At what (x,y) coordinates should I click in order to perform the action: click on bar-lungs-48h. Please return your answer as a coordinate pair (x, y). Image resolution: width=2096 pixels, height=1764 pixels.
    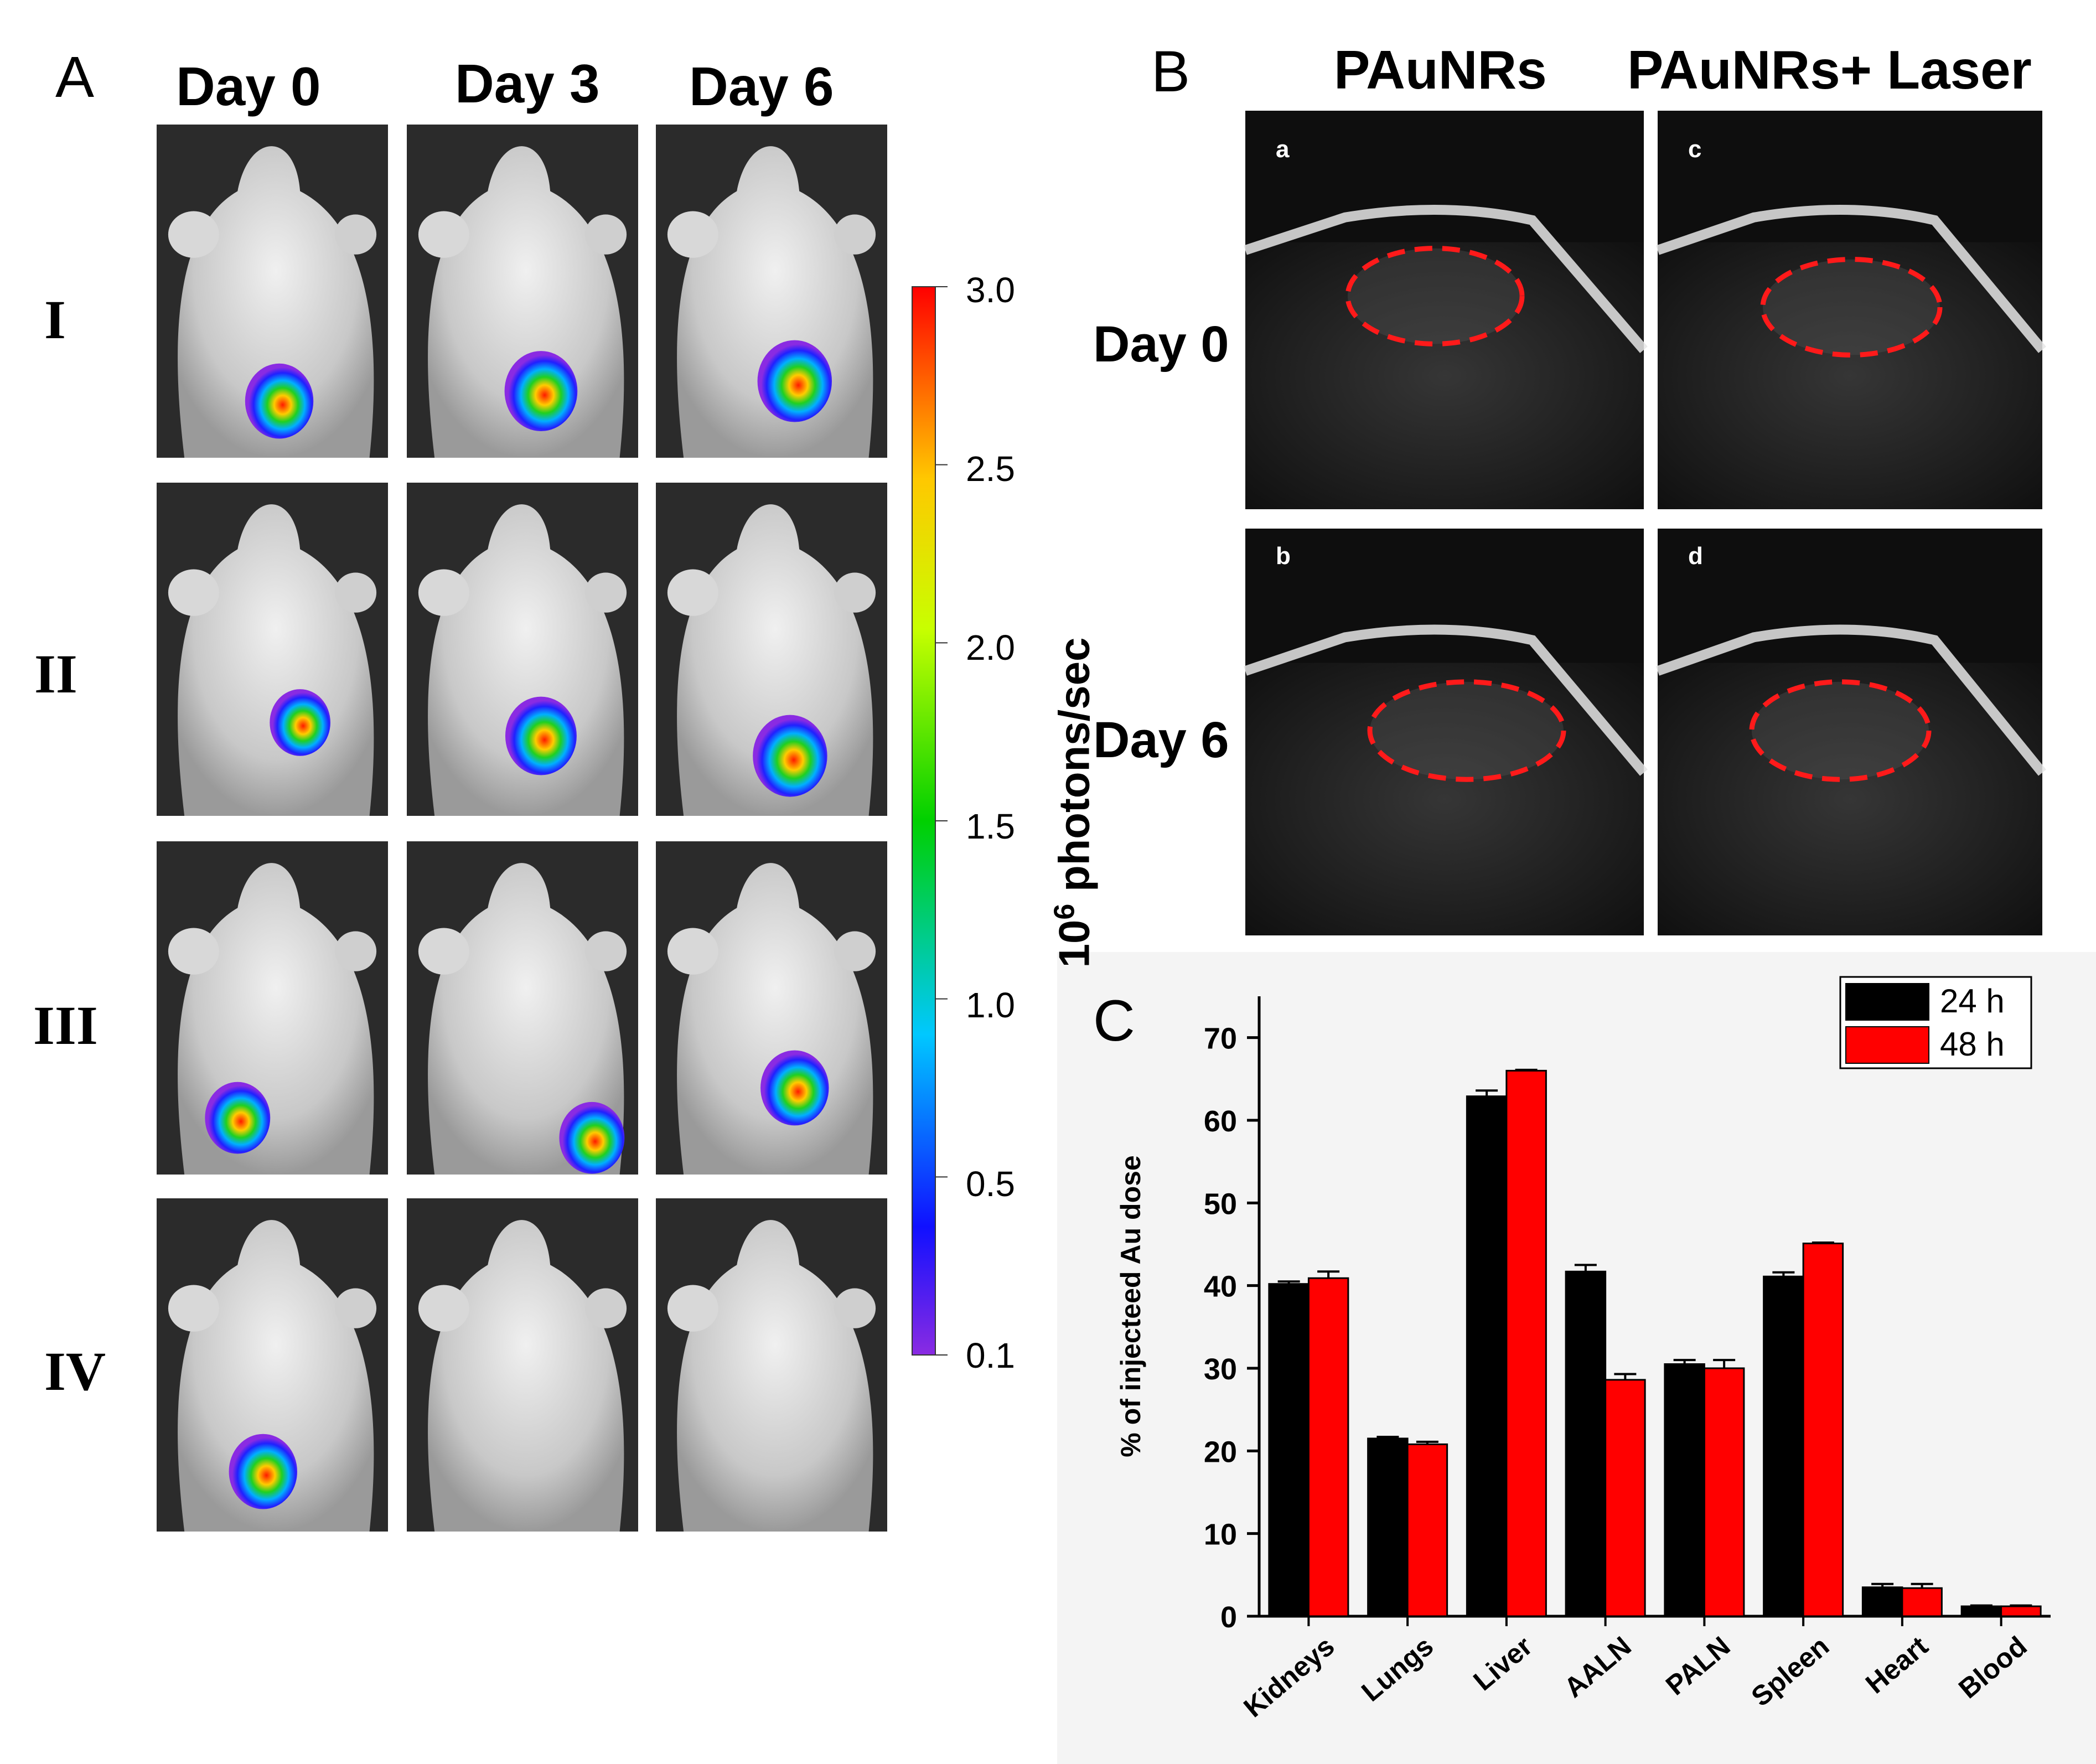
    Looking at the image, I should click on (1427, 1530).